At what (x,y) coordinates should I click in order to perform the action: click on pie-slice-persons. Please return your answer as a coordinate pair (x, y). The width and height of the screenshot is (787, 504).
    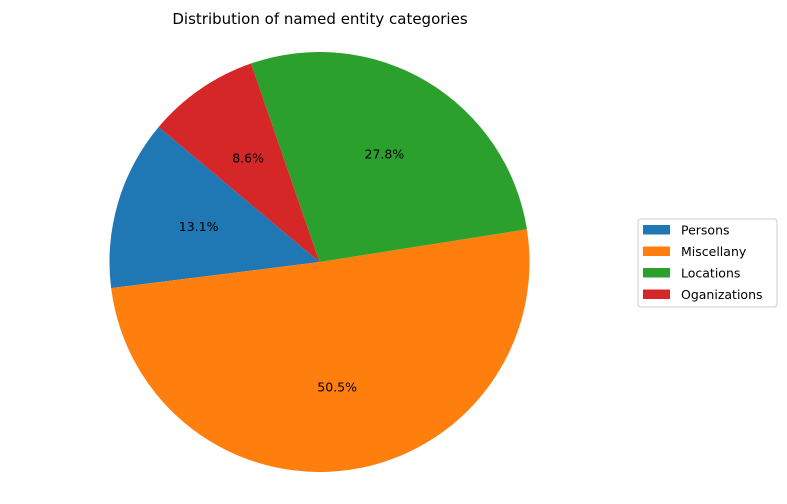
    Looking at the image, I should click on (214, 208).